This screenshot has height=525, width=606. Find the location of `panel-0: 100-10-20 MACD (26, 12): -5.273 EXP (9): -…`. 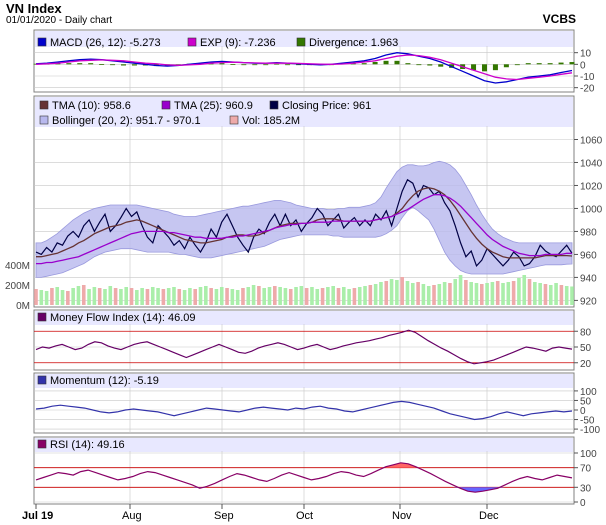

panel-0: 100-10-20 MACD (26, 12): -5.273 EXP (9): -… is located at coordinates (314, 62).